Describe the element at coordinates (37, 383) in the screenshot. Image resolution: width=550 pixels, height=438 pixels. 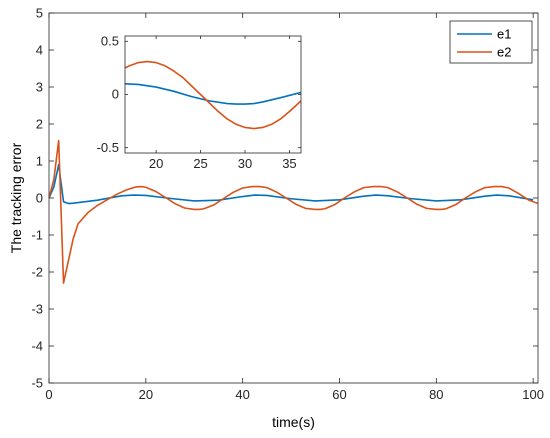
I see `main-y-tick-label: -5` at that location.